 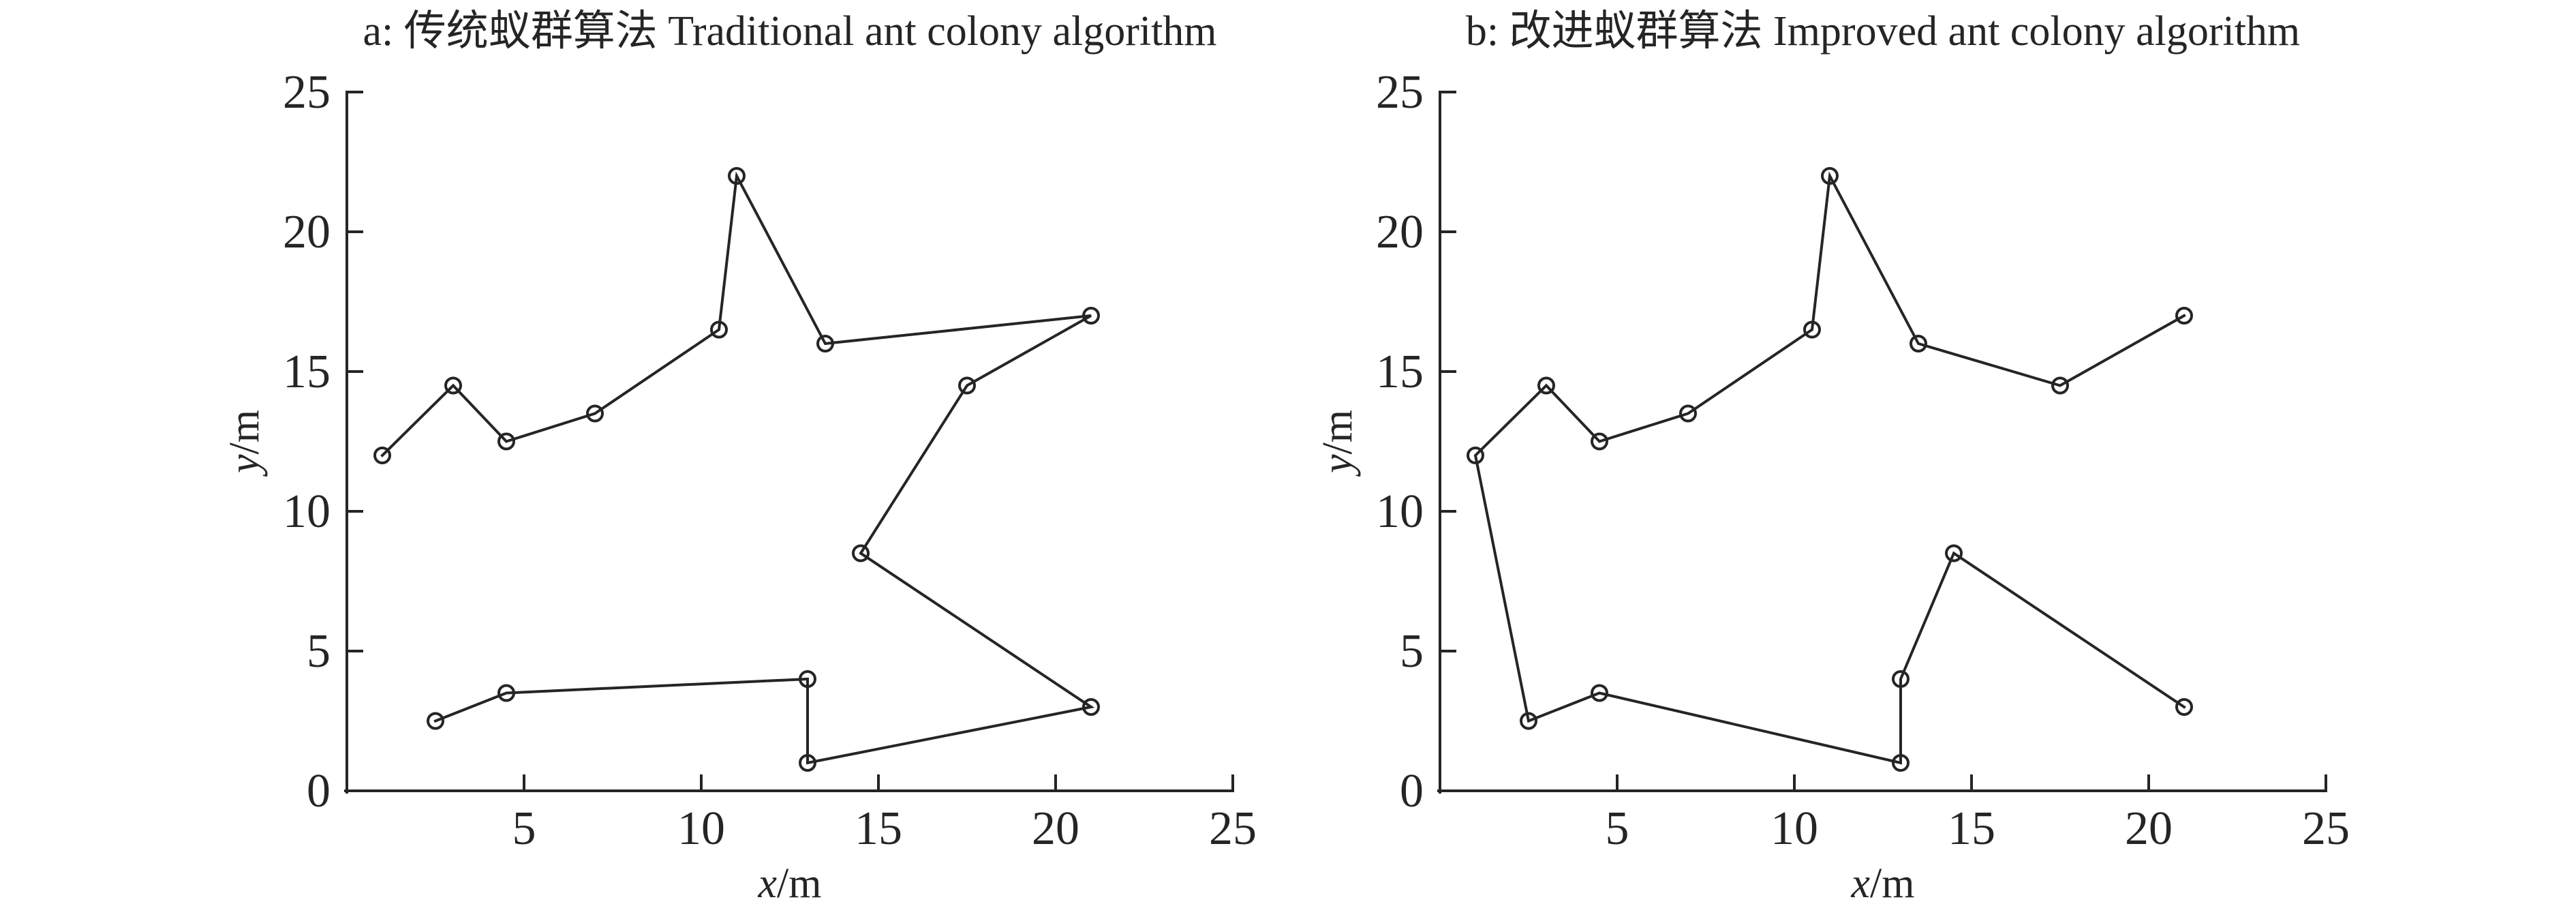 What do you see at coordinates (1883, 31) in the screenshot?
I see `plot-title-b: b: 改进蚁群算法 Improved ant colony algorithm` at bounding box center [1883, 31].